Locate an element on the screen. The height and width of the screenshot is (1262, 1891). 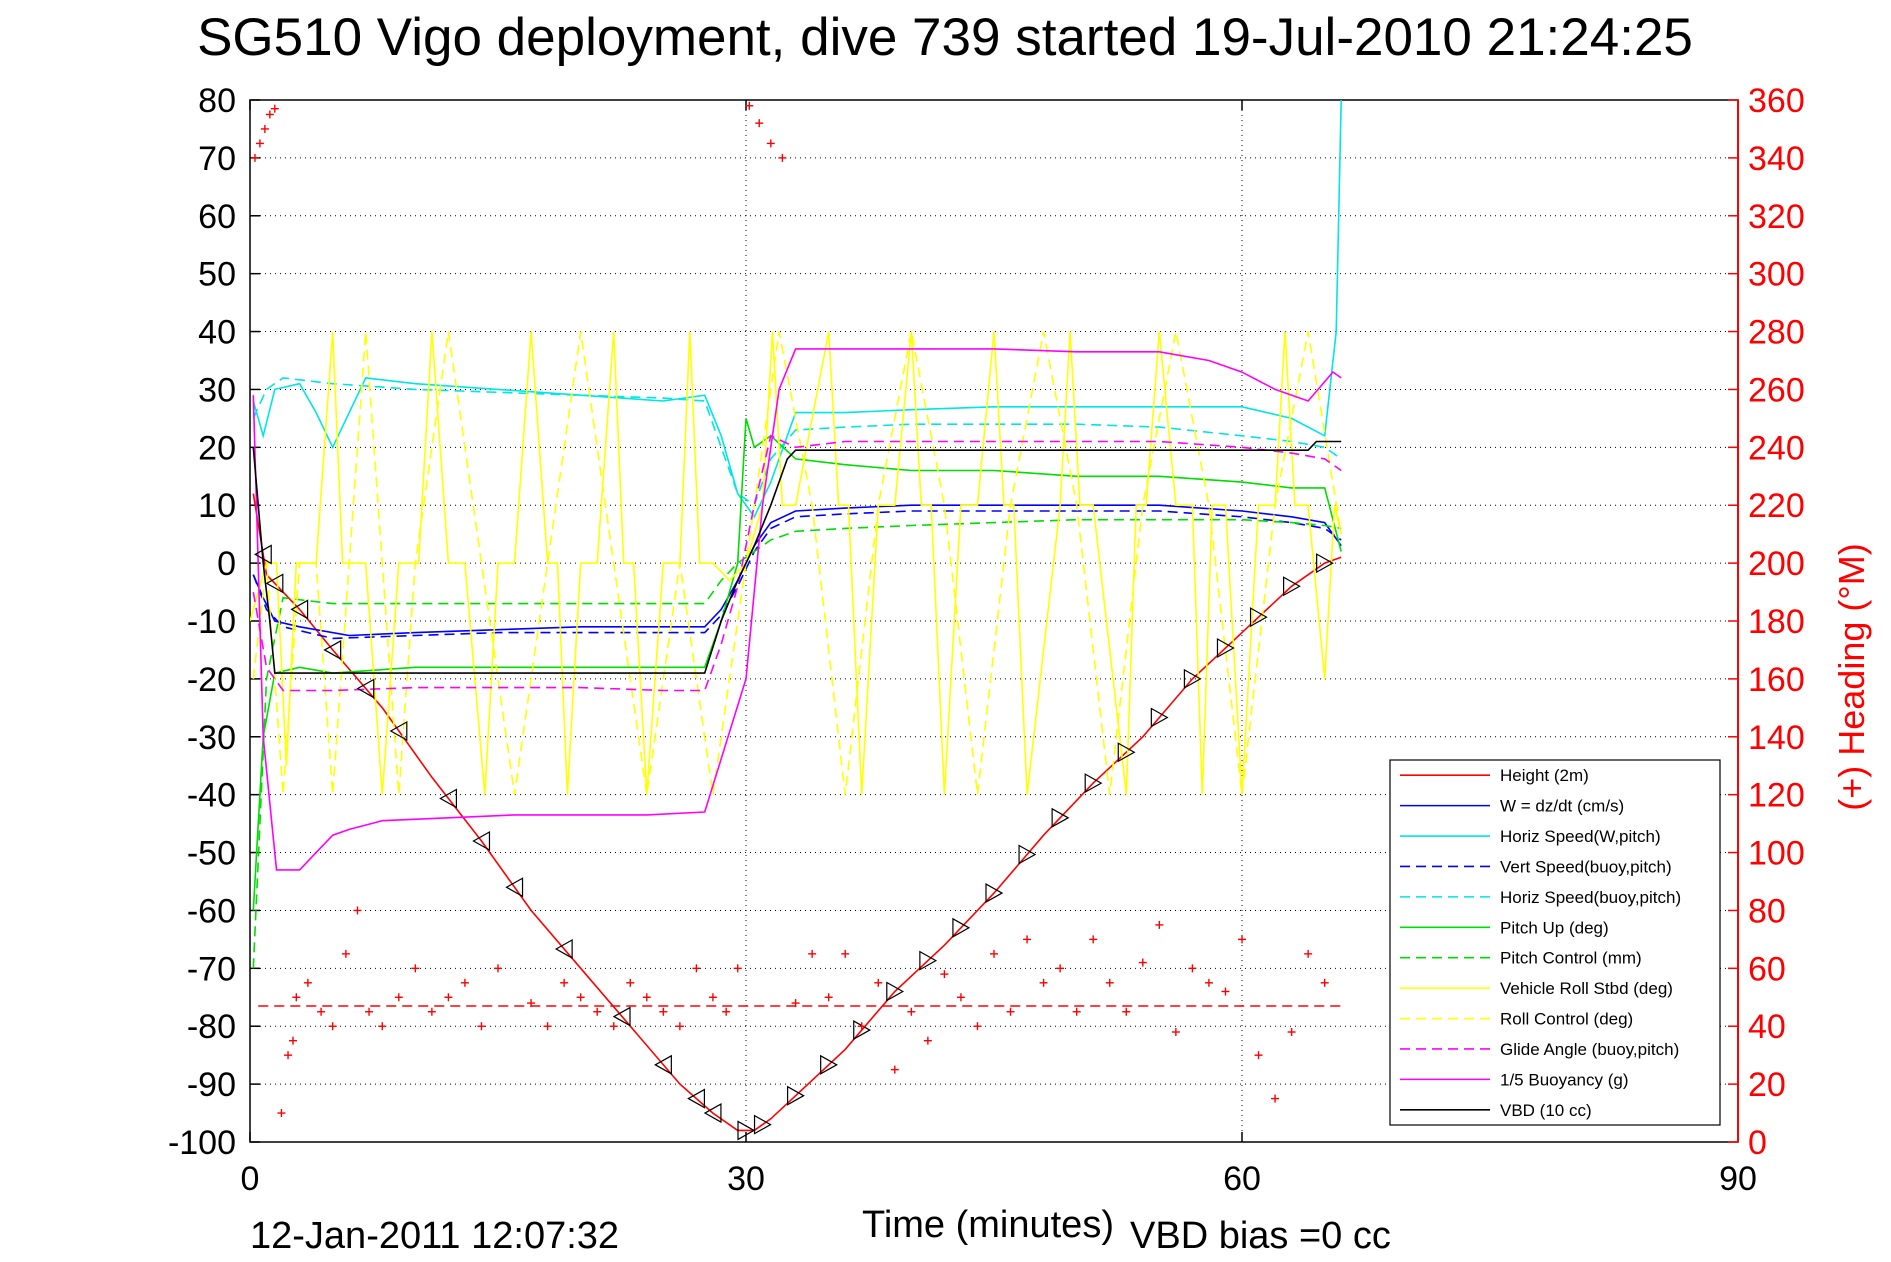
y2-axis-label: (+) Heading (°M) is located at coordinates (1851, 676).